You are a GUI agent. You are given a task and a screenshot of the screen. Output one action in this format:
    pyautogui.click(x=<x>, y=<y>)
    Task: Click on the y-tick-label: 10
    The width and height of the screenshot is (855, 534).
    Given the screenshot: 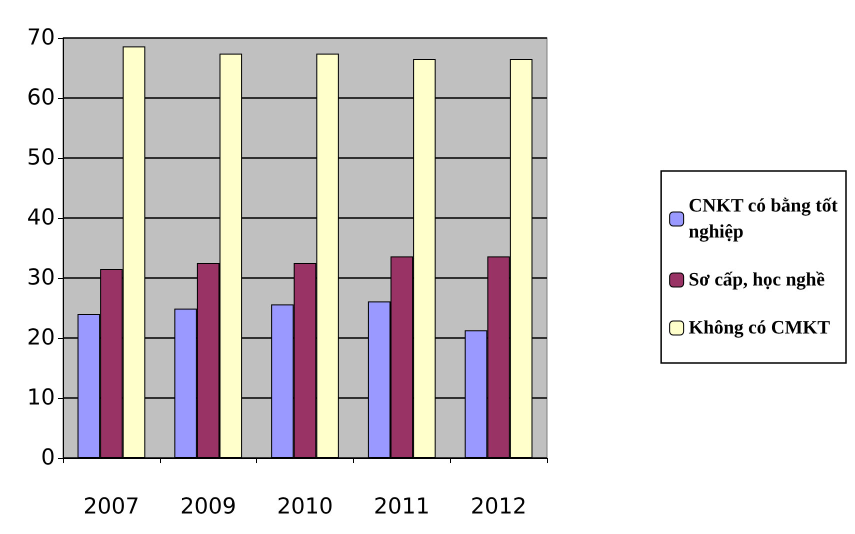 What is the action you would take?
    pyautogui.click(x=41, y=398)
    